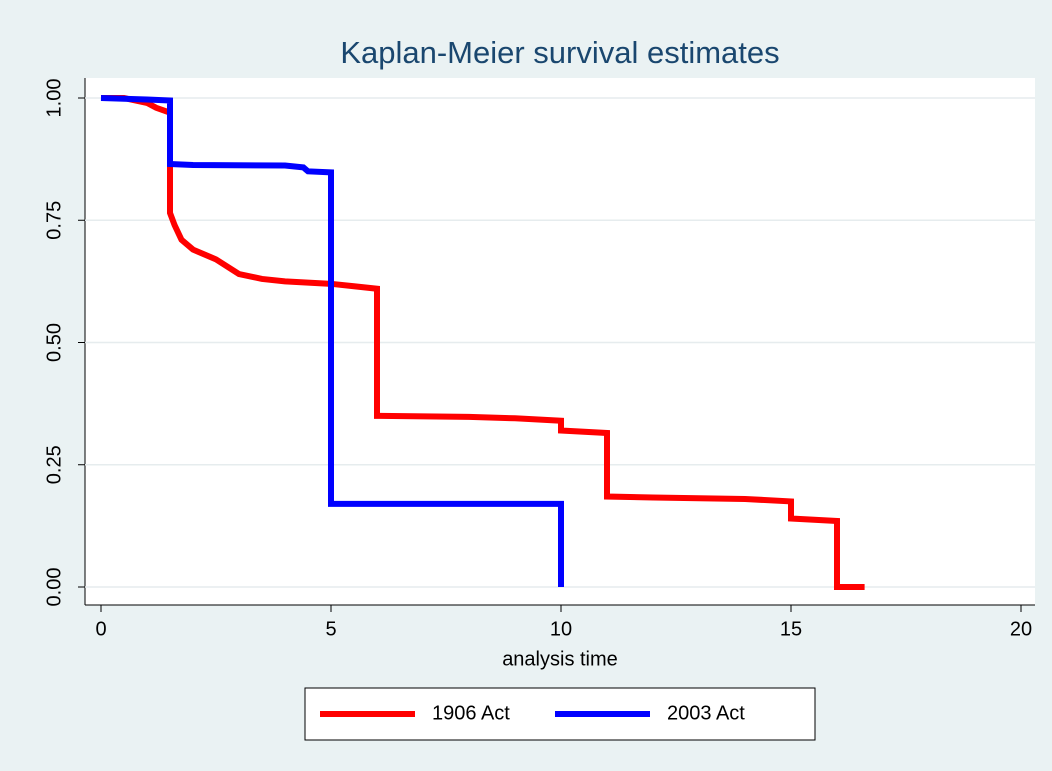 Image resolution: width=1052 pixels, height=771 pixels. What do you see at coordinates (471, 713) in the screenshot?
I see `legend-label: 1906 Act` at bounding box center [471, 713].